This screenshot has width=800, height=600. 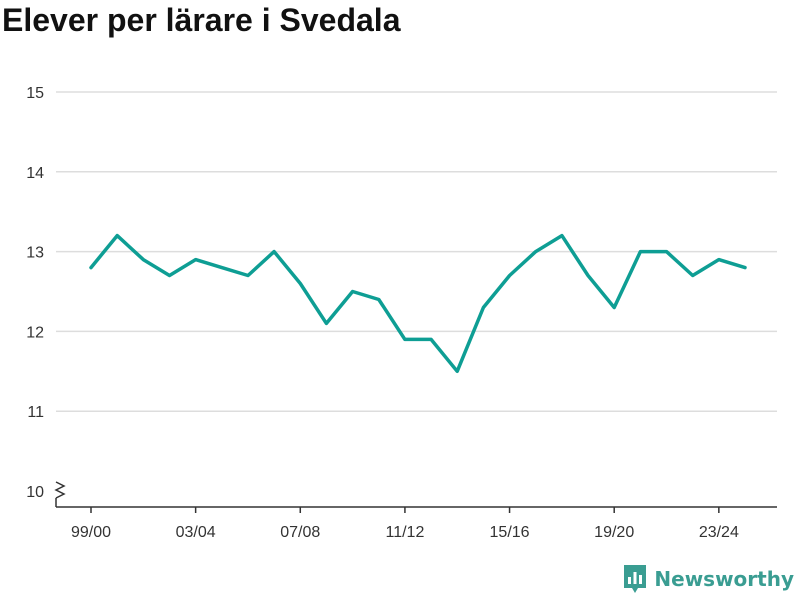 What do you see at coordinates (510, 532) in the screenshot?
I see `x-tick-label: 15/16` at bounding box center [510, 532].